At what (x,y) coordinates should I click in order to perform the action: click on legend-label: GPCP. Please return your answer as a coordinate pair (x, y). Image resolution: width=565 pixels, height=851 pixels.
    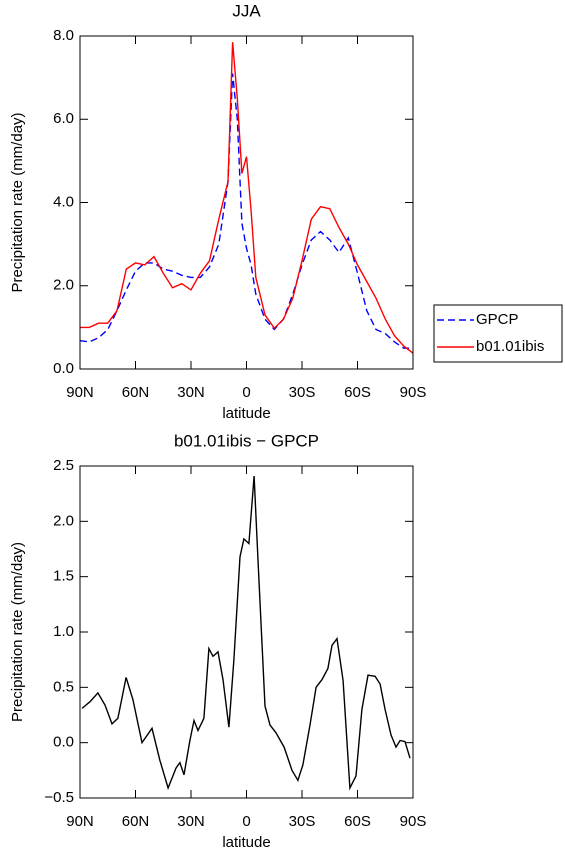
    Looking at the image, I should click on (497, 319).